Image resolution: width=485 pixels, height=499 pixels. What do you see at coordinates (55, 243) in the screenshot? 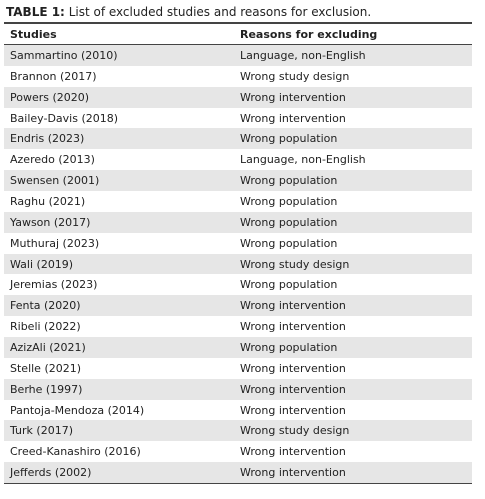
I see `study-cell: Muthuraj (2023)` at bounding box center [55, 243].